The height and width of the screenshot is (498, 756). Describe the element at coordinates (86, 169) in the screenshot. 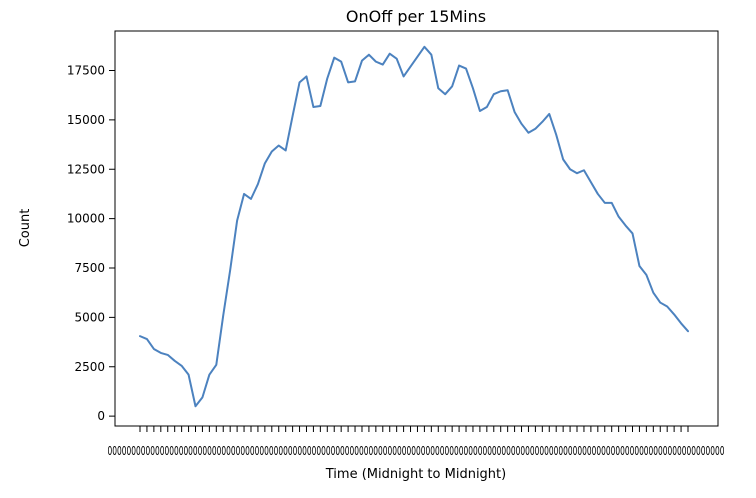

I see `y-tick-label: 12500` at that location.